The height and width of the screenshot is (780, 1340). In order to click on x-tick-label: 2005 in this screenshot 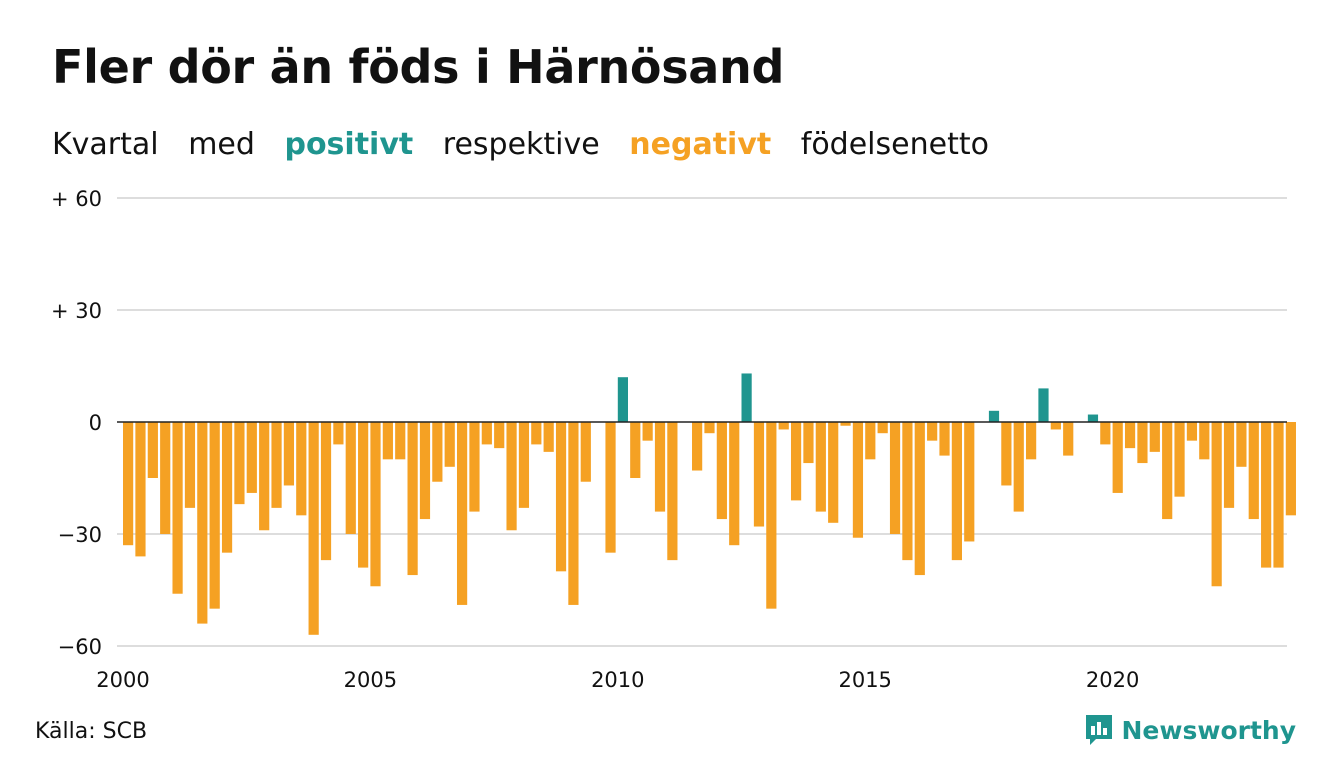, I will do `click(370, 680)`.